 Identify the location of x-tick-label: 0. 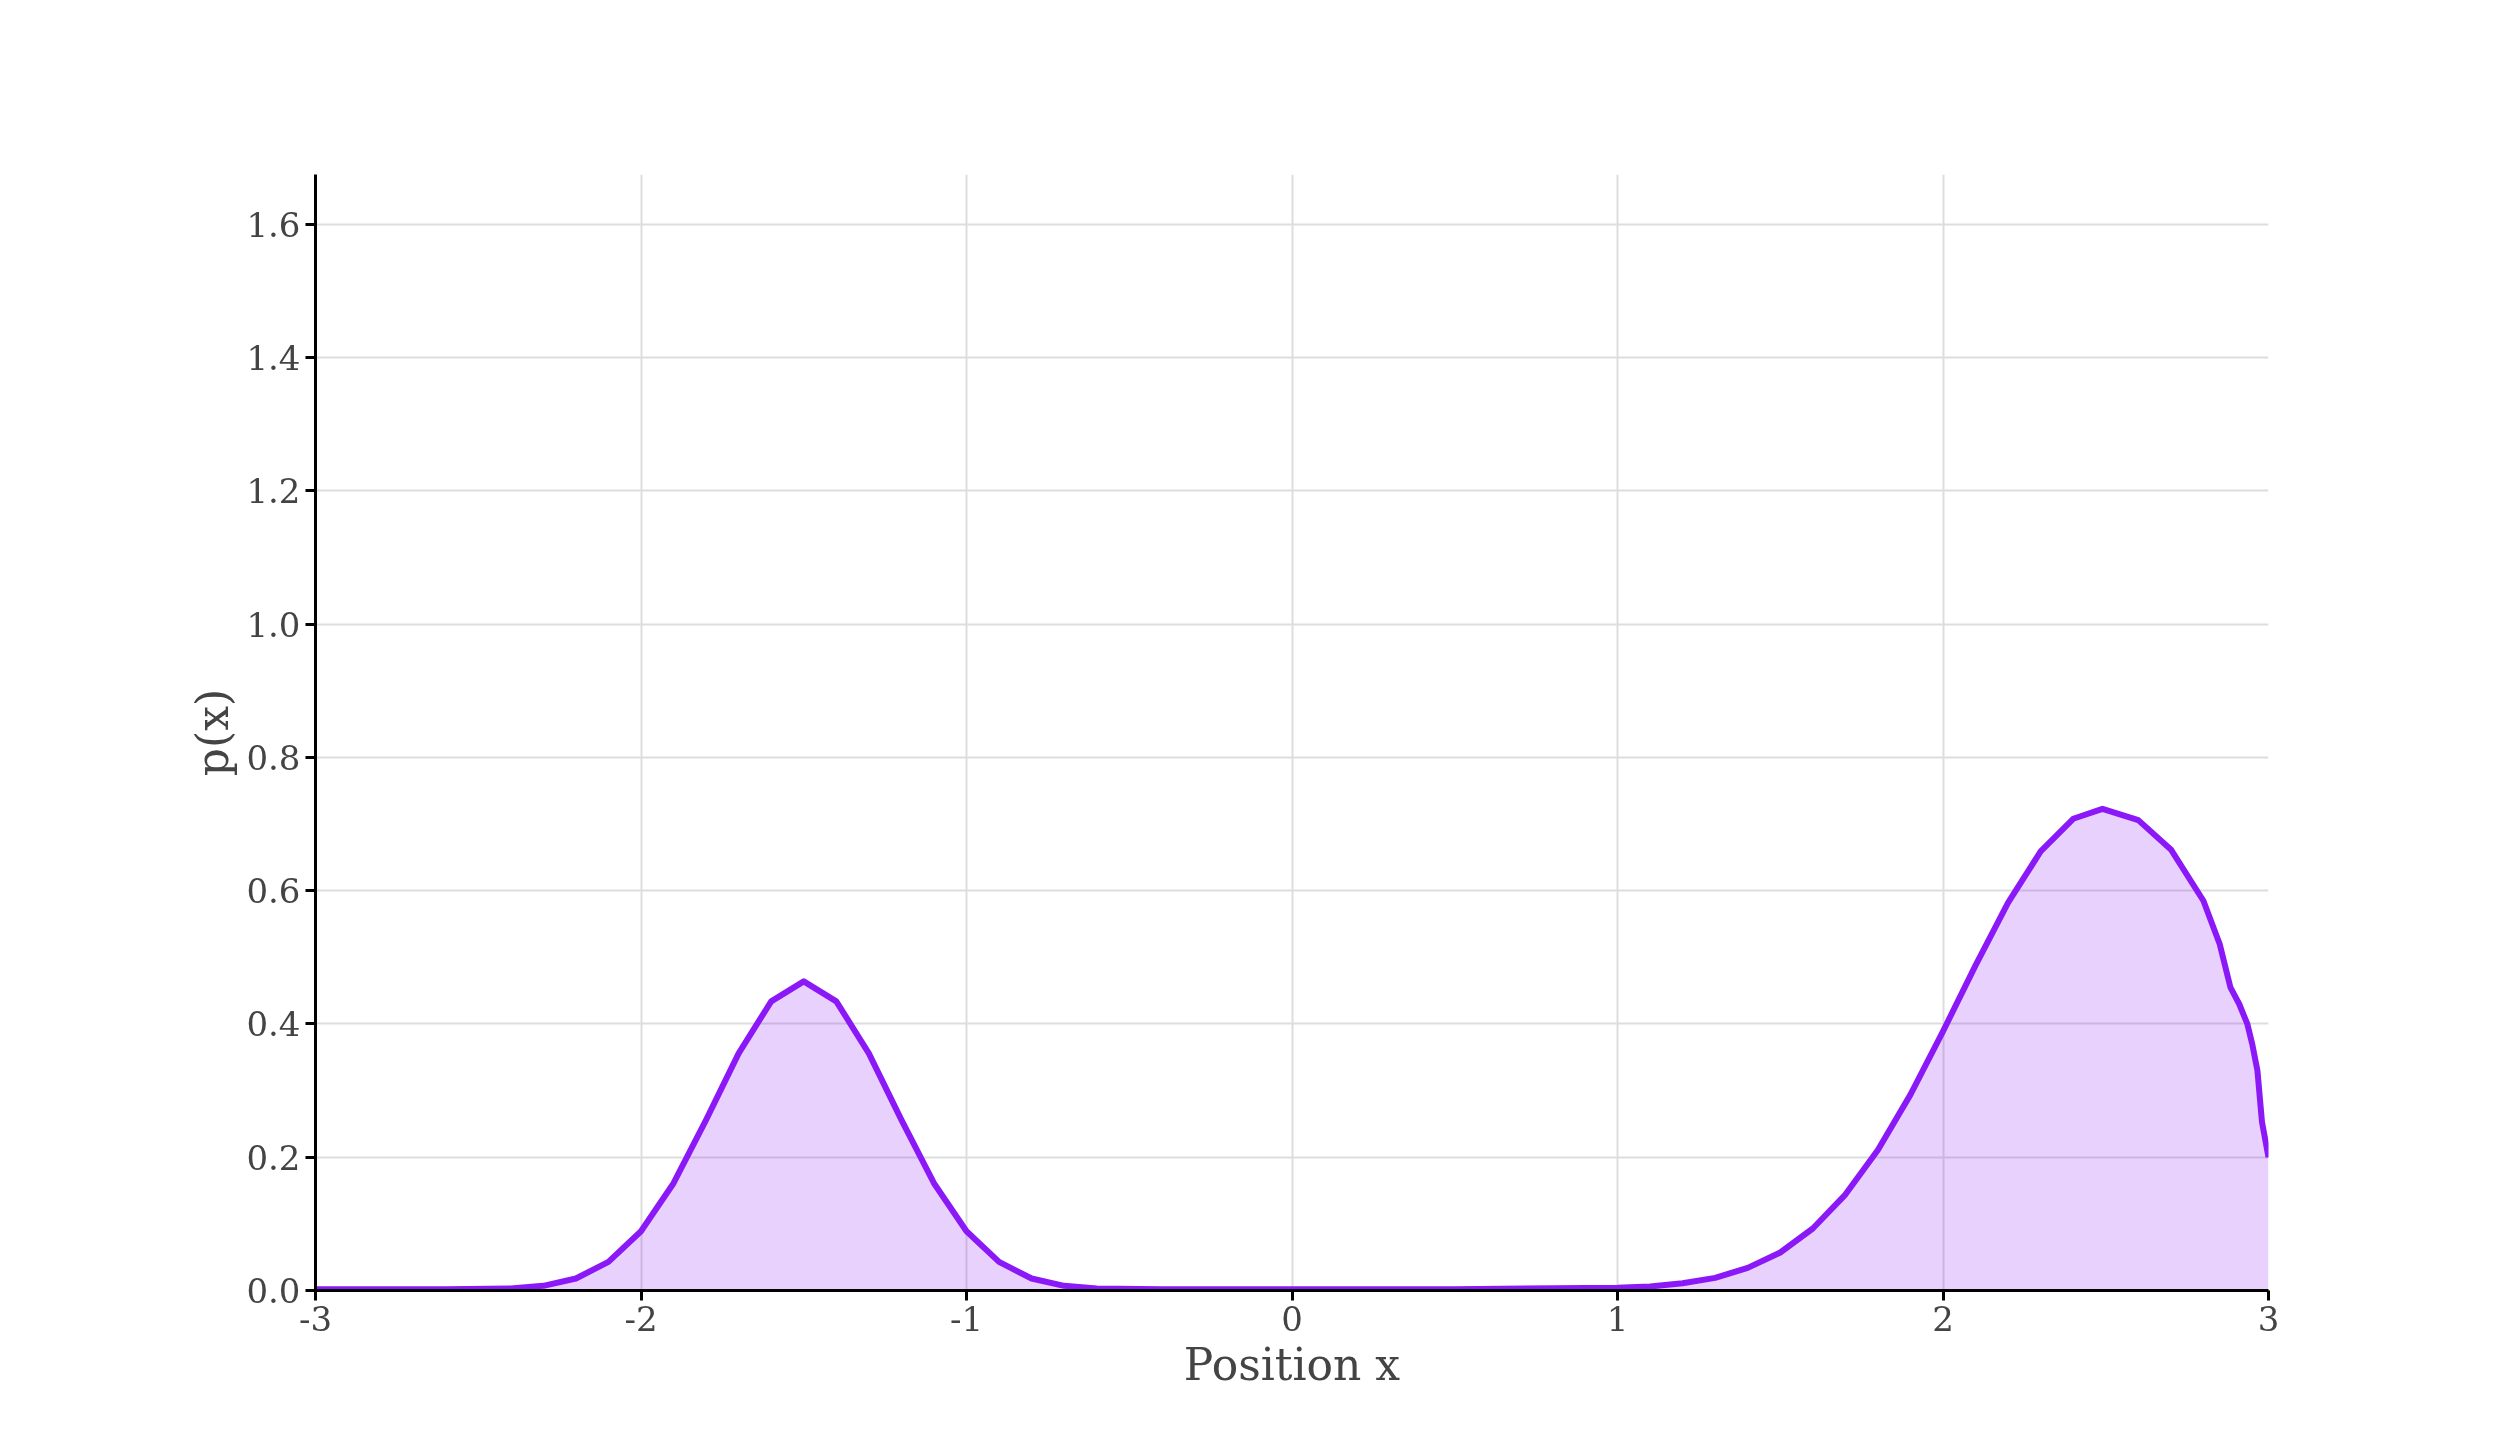
(1292, 1318).